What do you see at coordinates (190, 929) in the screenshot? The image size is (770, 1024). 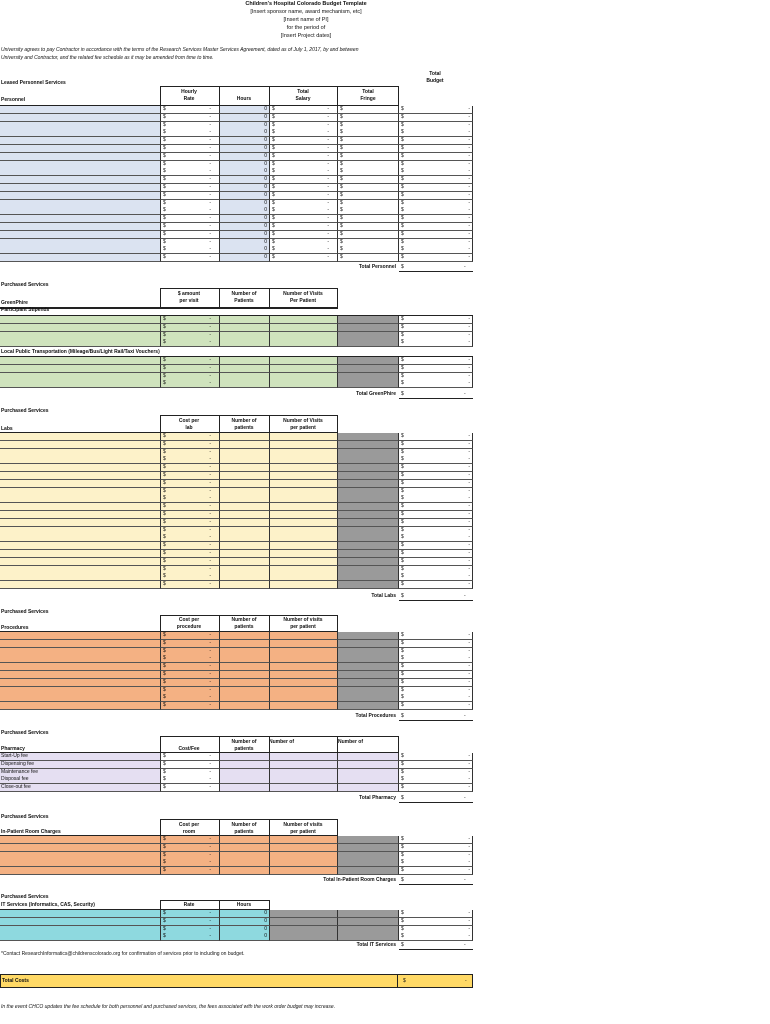 I see `rate-cell: $ -` at bounding box center [190, 929].